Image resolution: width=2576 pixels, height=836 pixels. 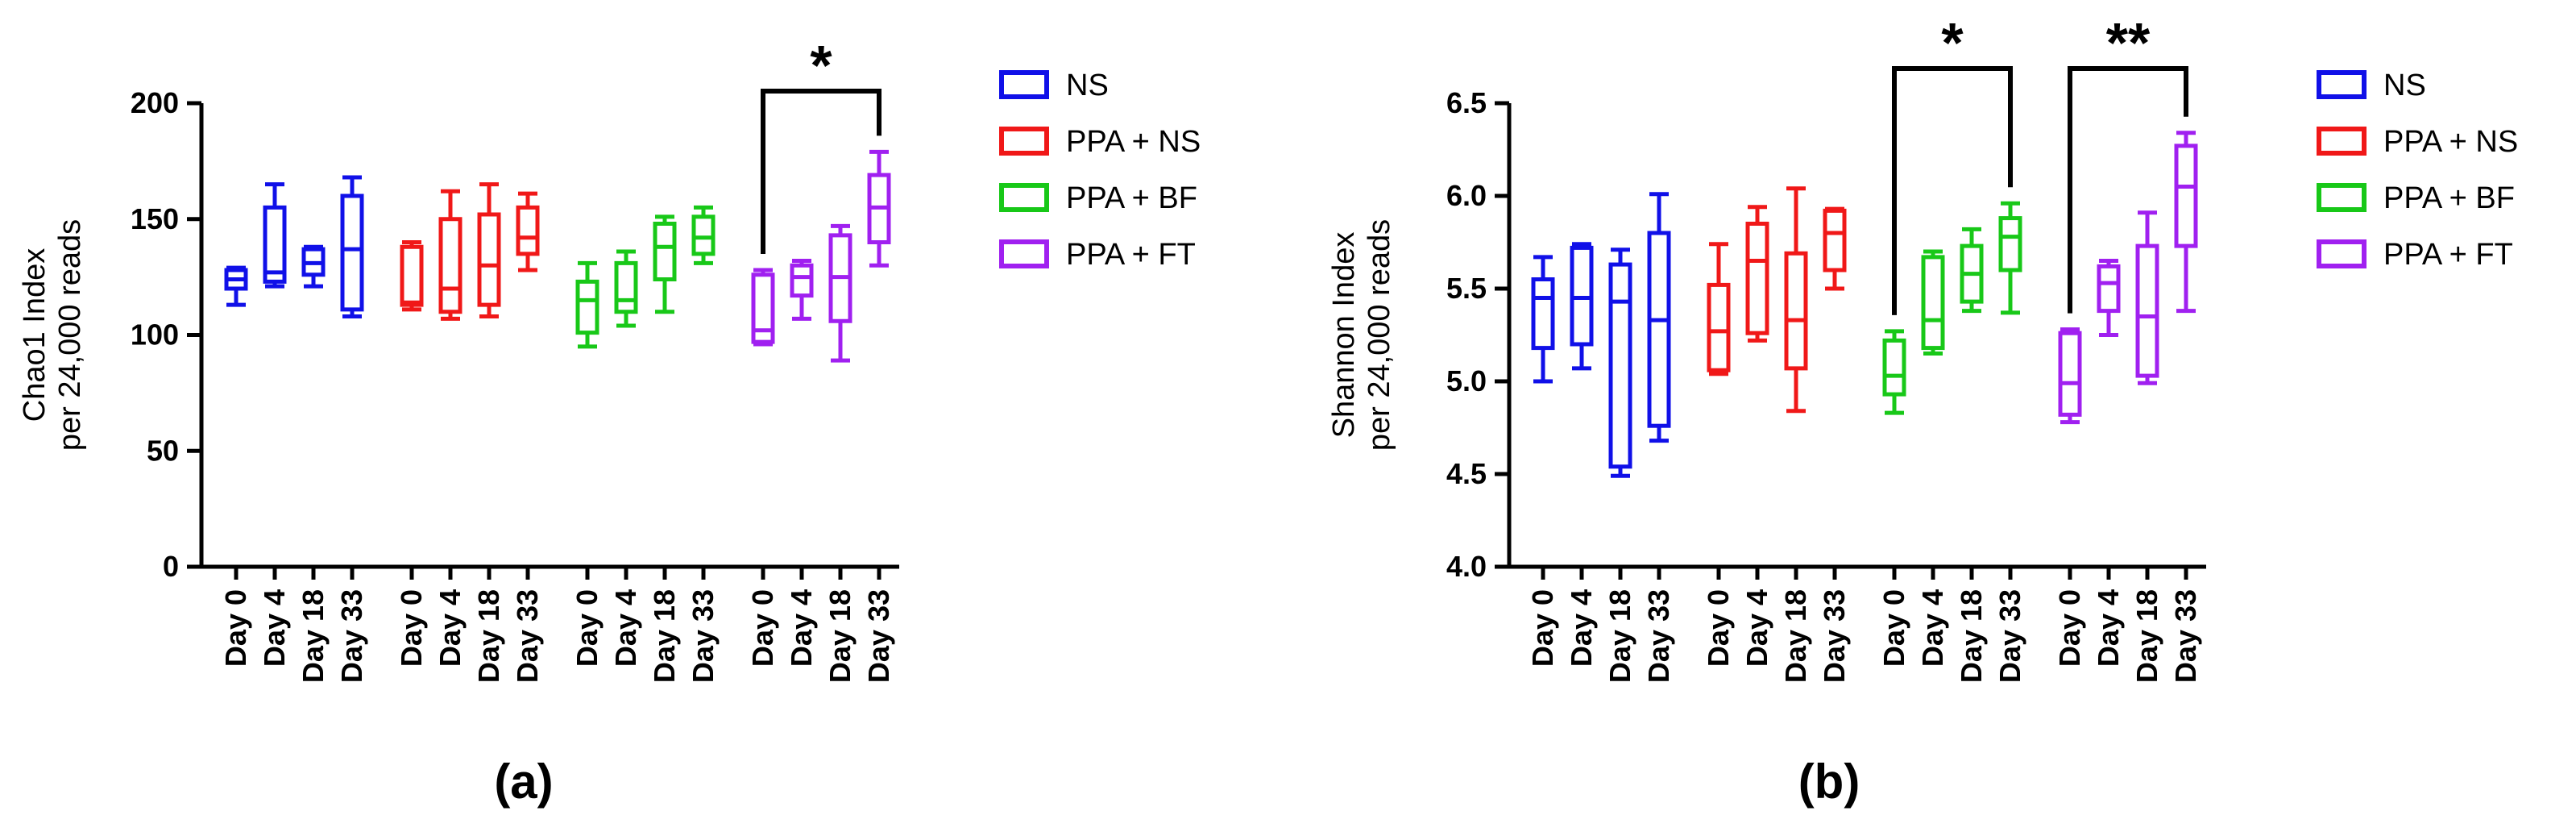 I want to click on legend-item: PPA + FT, so click(x=2415, y=255).